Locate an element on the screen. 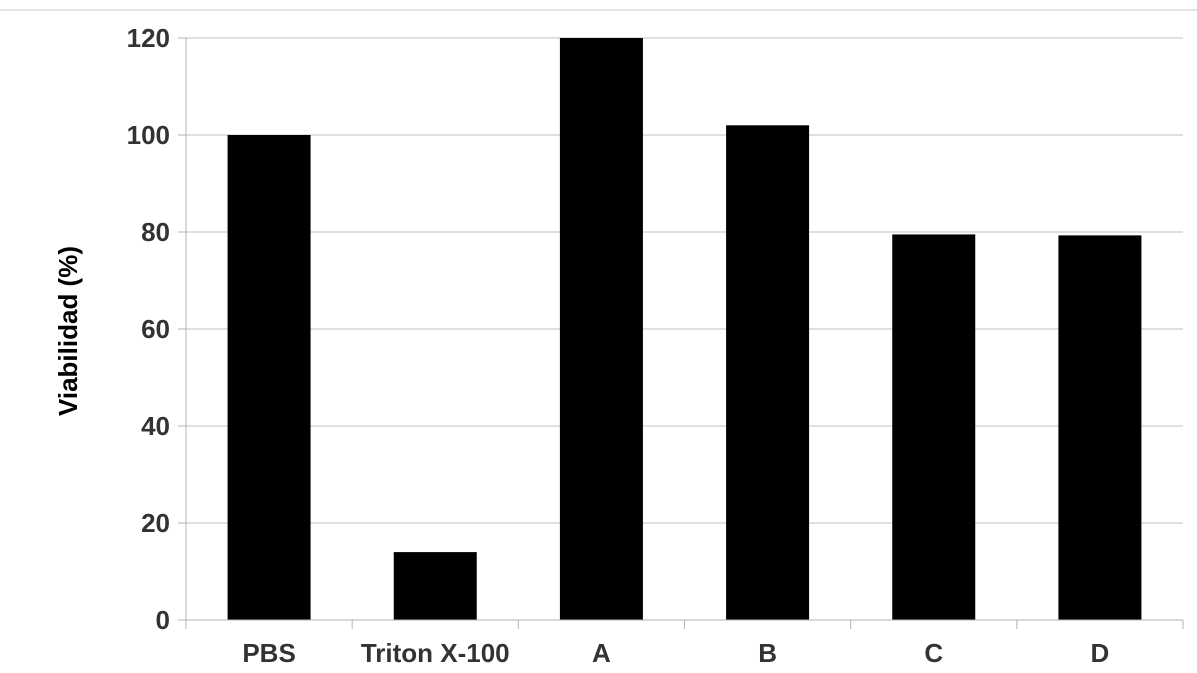 The height and width of the screenshot is (673, 1197). x-tick-label: A is located at coordinates (601, 653).